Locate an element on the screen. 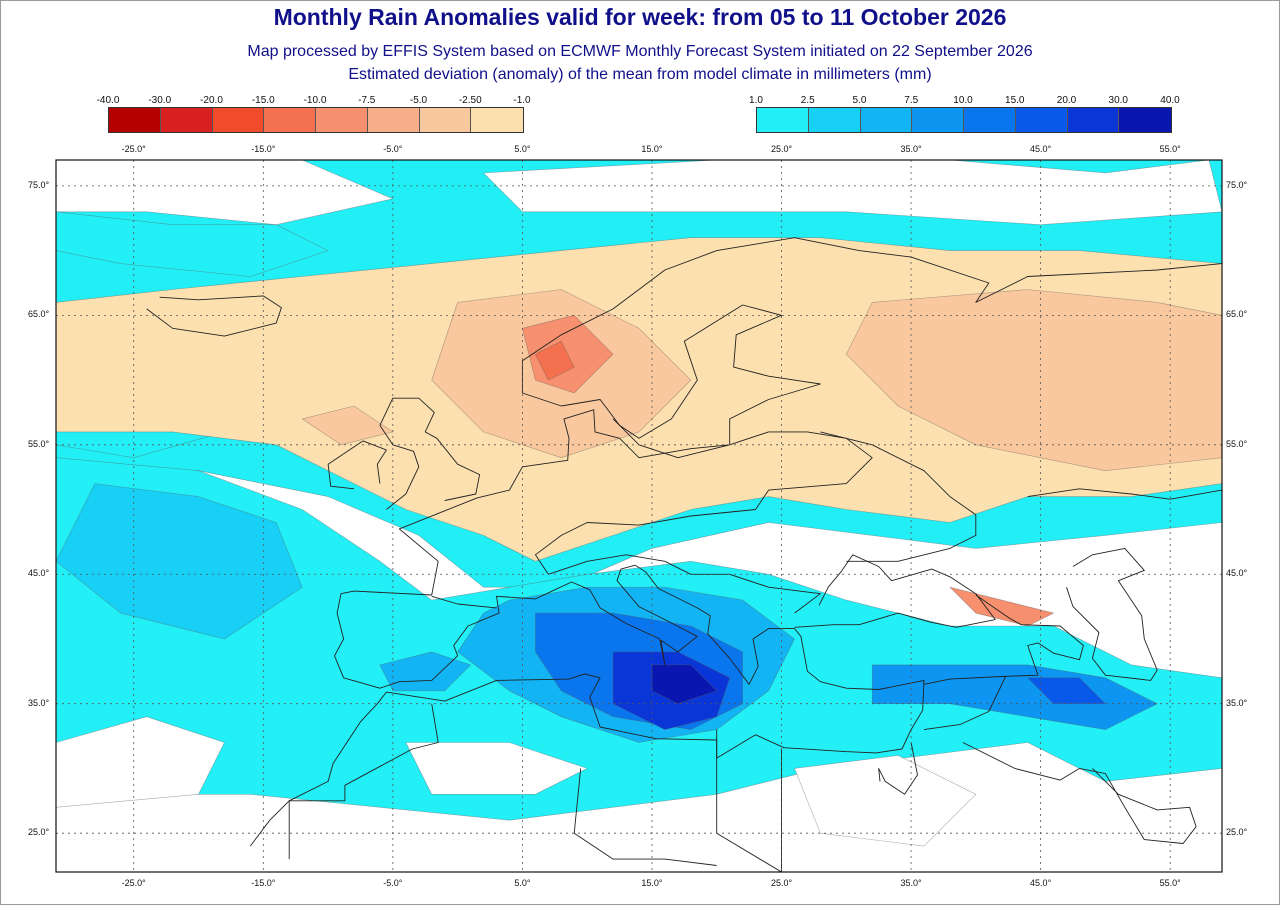  legend-positive-tick-label: 30.0 is located at coordinates (1118, 100).